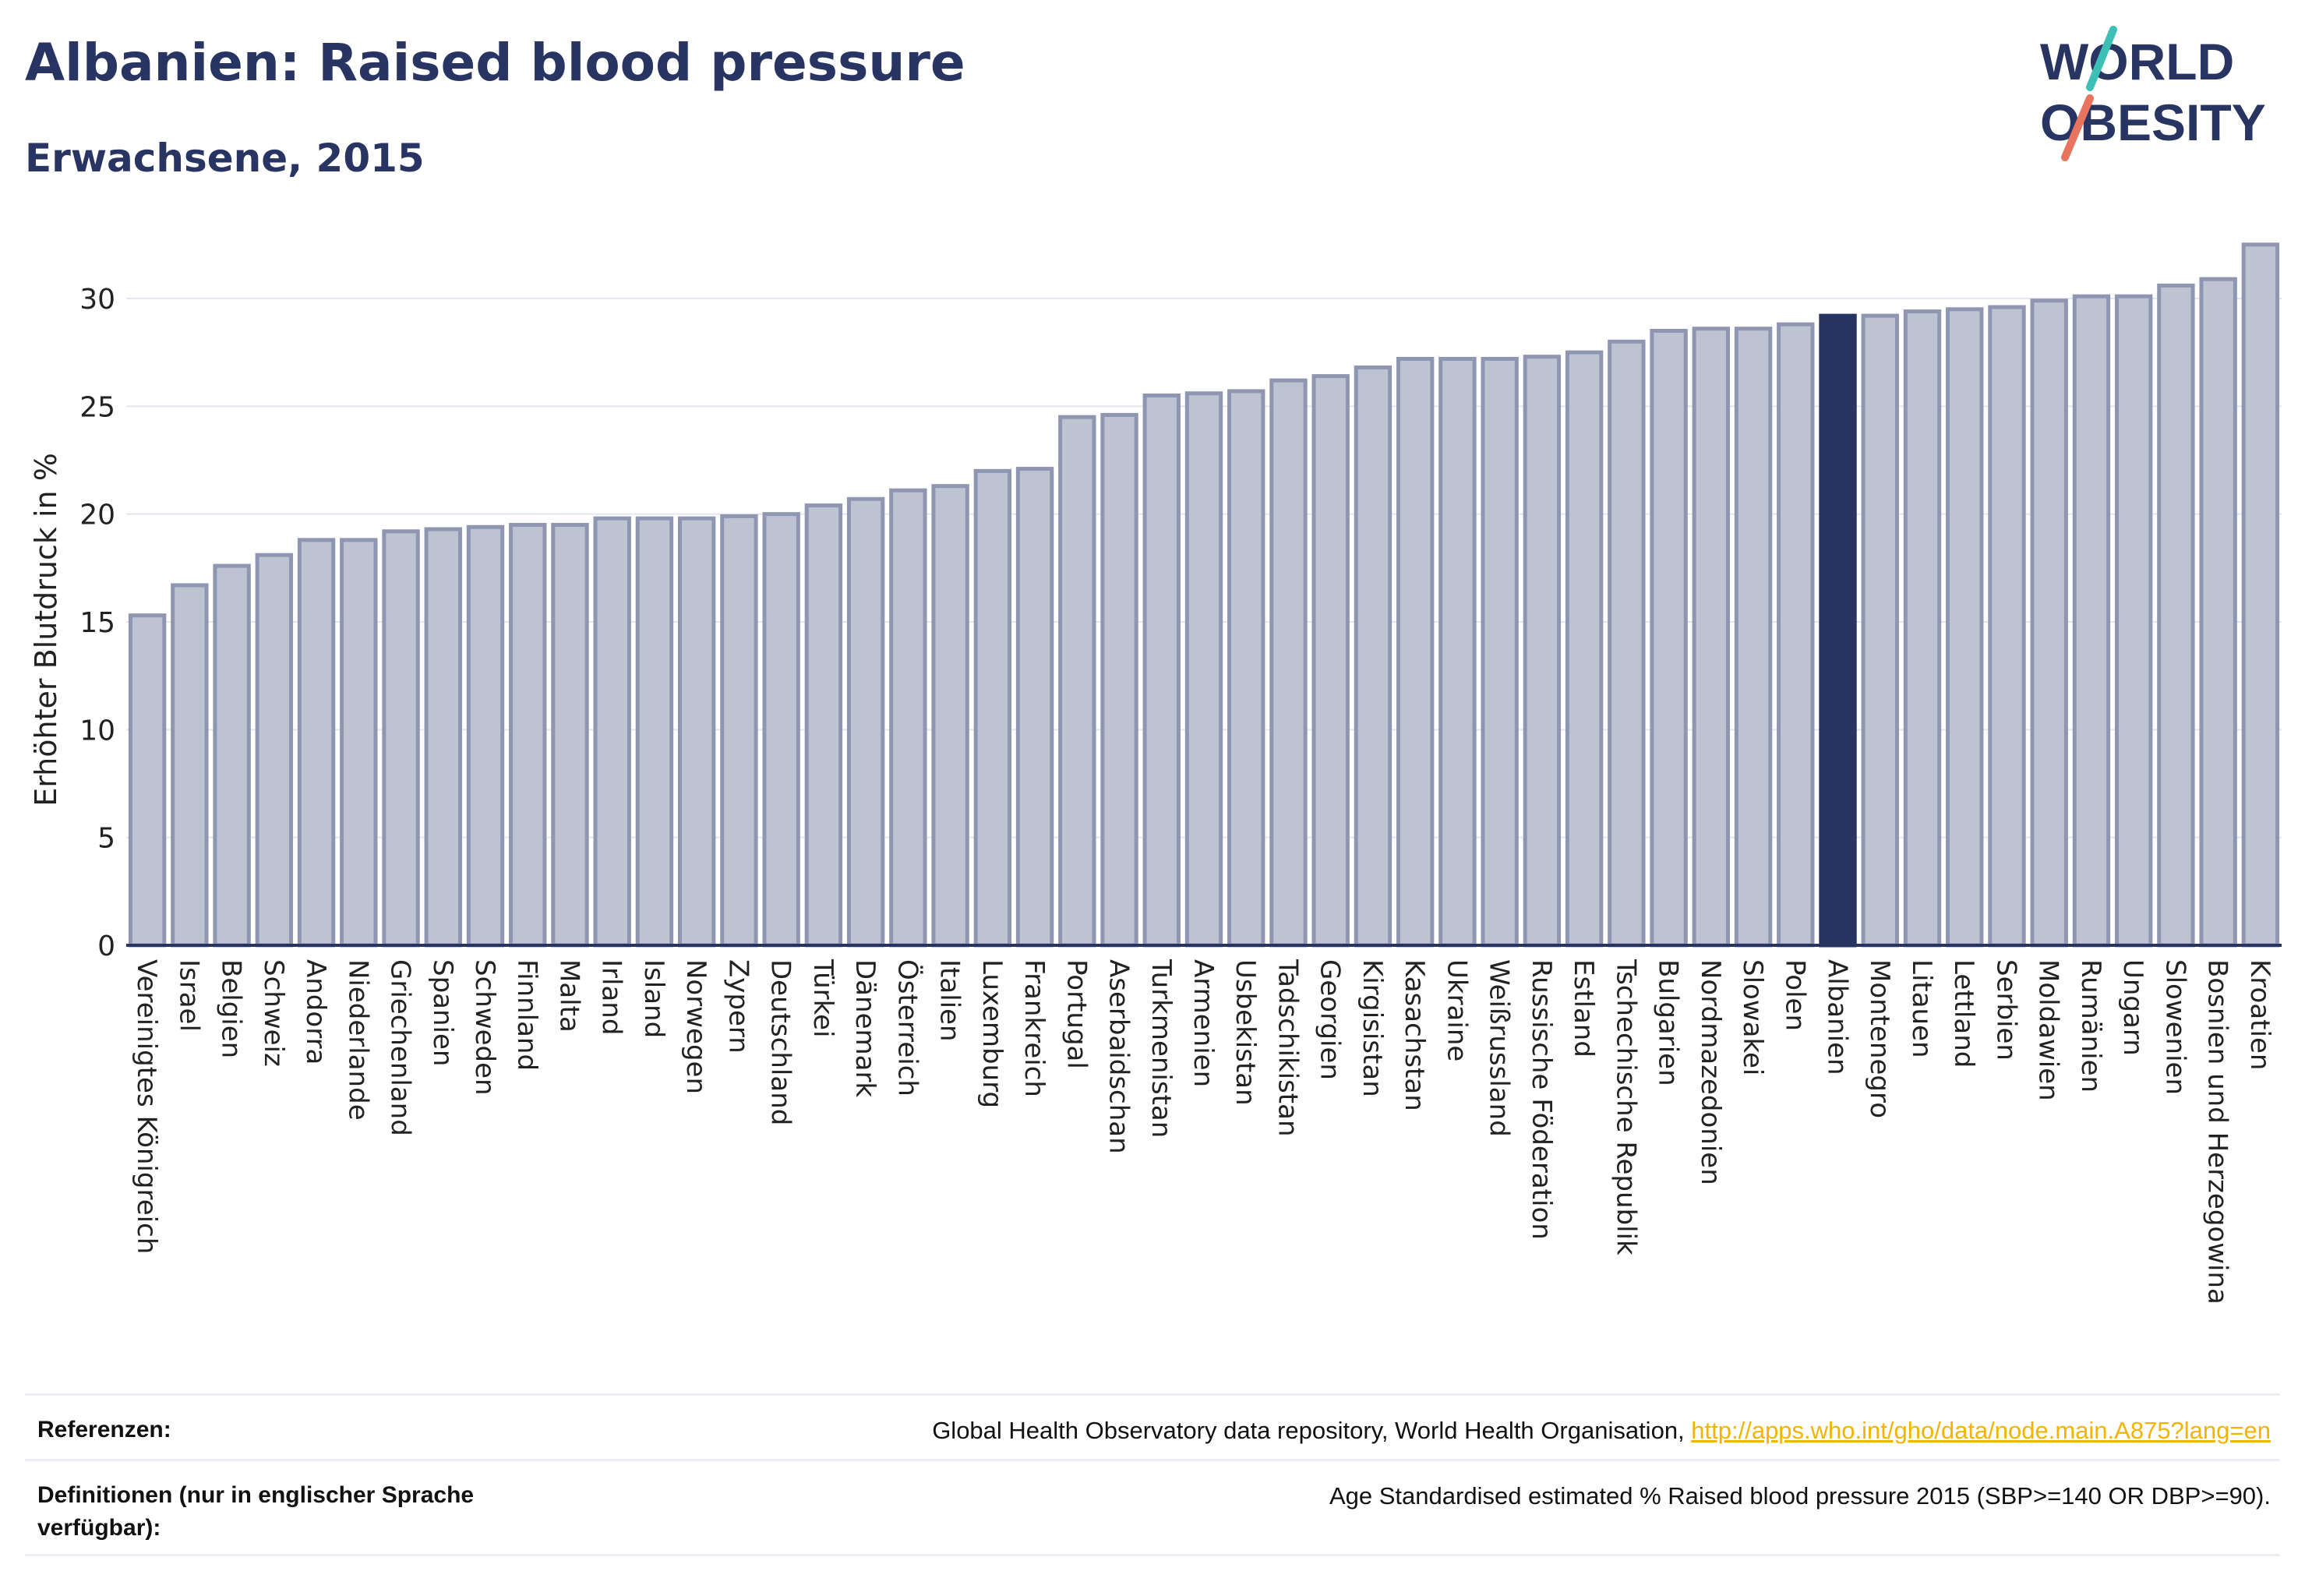 The width and height of the screenshot is (2305, 1596). What do you see at coordinates (1414, 1035) in the screenshot?
I see `x-tick-label: Kasachstan` at bounding box center [1414, 1035].